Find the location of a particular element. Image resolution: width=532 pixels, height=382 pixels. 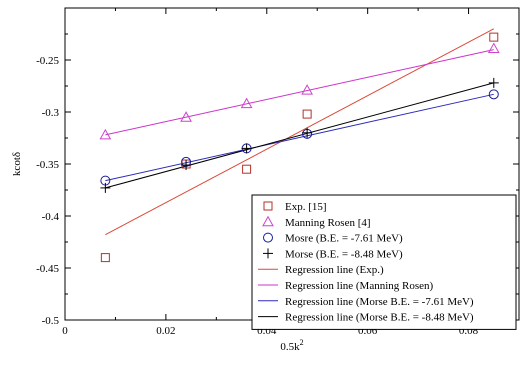

legend-label: Regression line (Exp.) is located at coordinates (334, 270).